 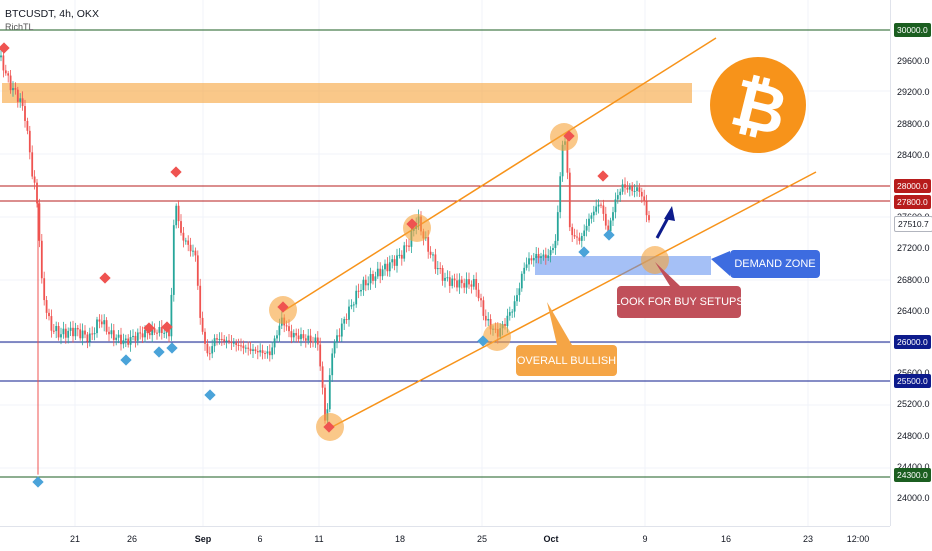 What do you see at coordinates (913, 279) in the screenshot?
I see `price-tick: 26800.0` at bounding box center [913, 279].